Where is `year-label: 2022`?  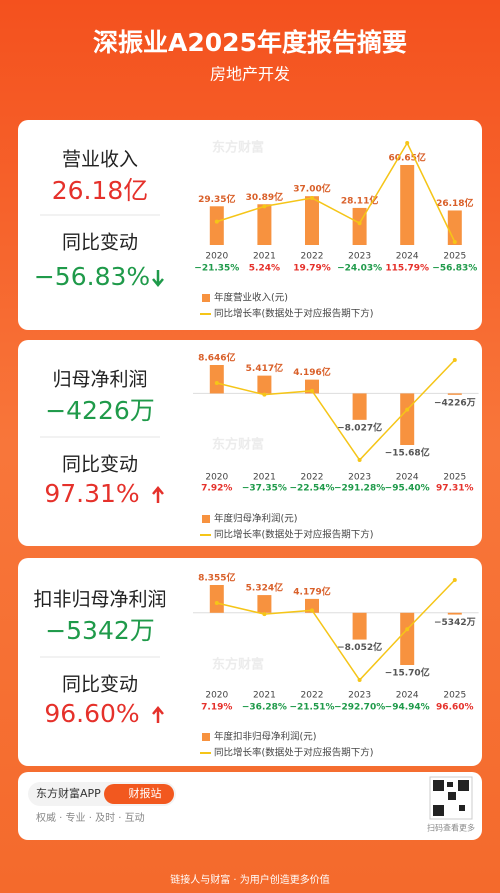
year-label: 2022 is located at coordinates (312, 696).